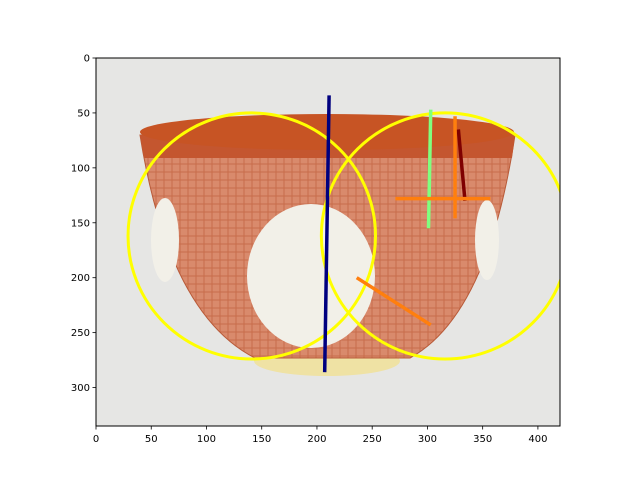 The image size is (640, 480). I want to click on x-tick-label: 50, so click(151, 439).